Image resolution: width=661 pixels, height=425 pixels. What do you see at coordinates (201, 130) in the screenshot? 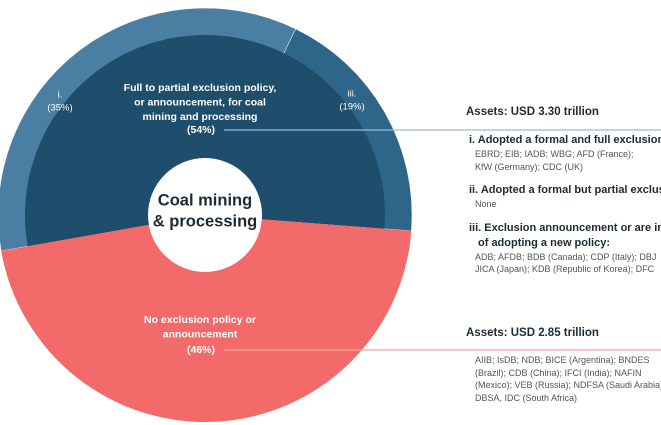
I see `segment-value: (54%)` at bounding box center [201, 130].